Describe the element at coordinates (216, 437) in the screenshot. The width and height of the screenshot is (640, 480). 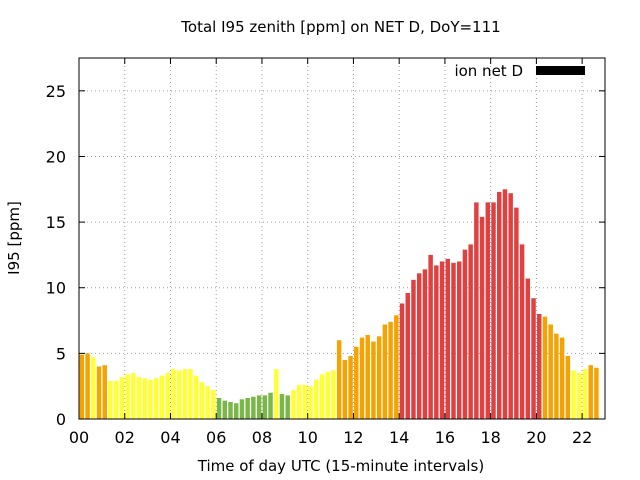
I see `x-tick-label: 06` at that location.